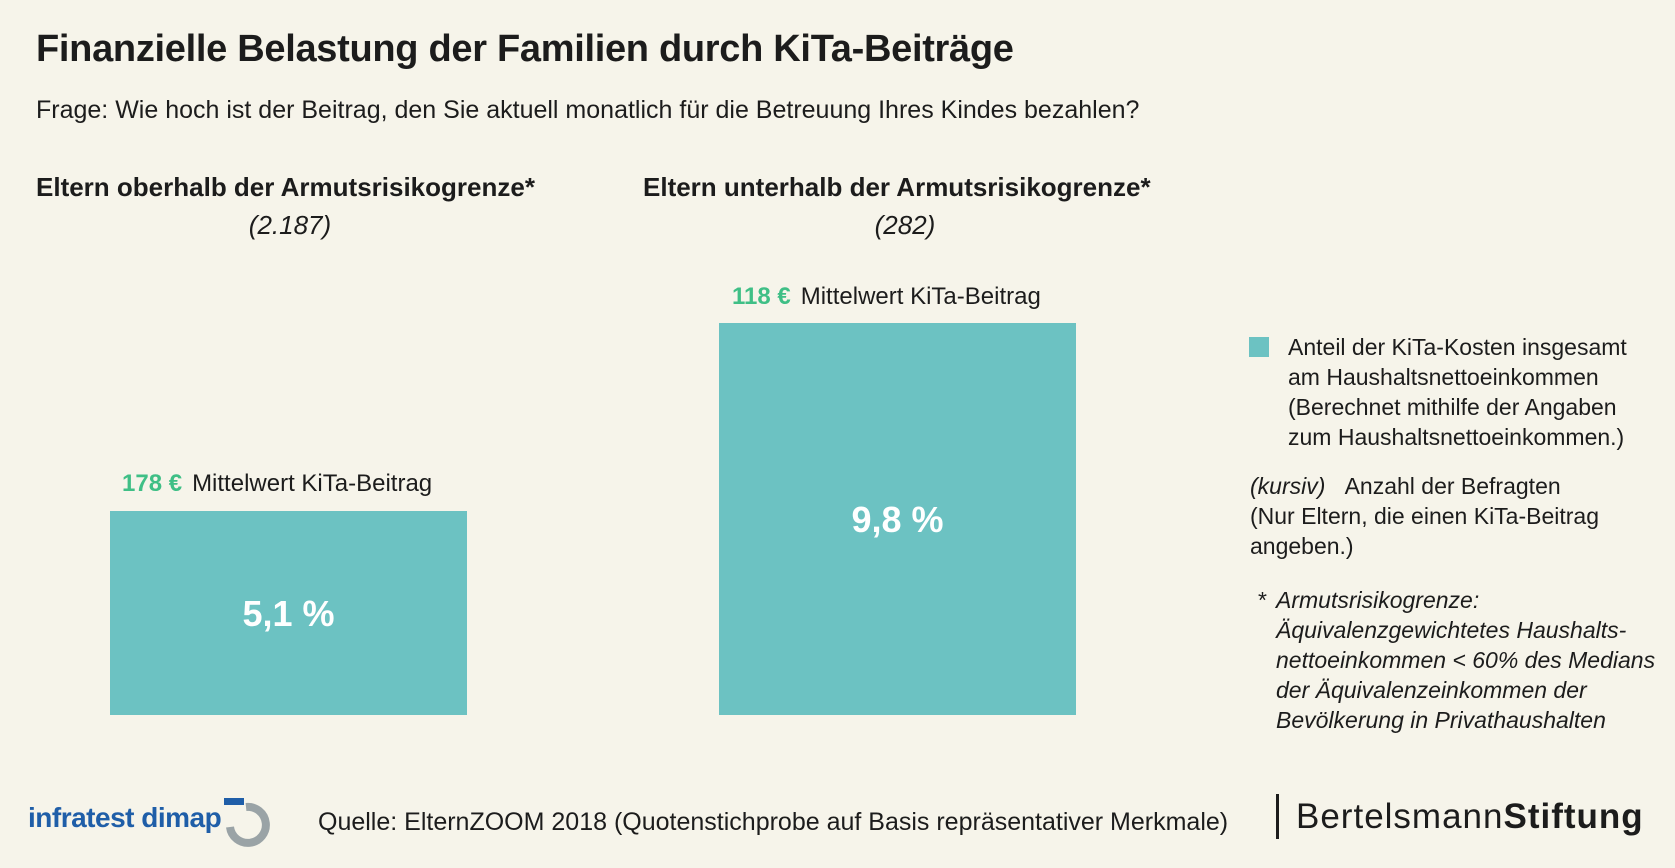 This screenshot has height=868, width=1675. What do you see at coordinates (247, 822) in the screenshot?
I see `infratest-logo-icon` at bounding box center [247, 822].